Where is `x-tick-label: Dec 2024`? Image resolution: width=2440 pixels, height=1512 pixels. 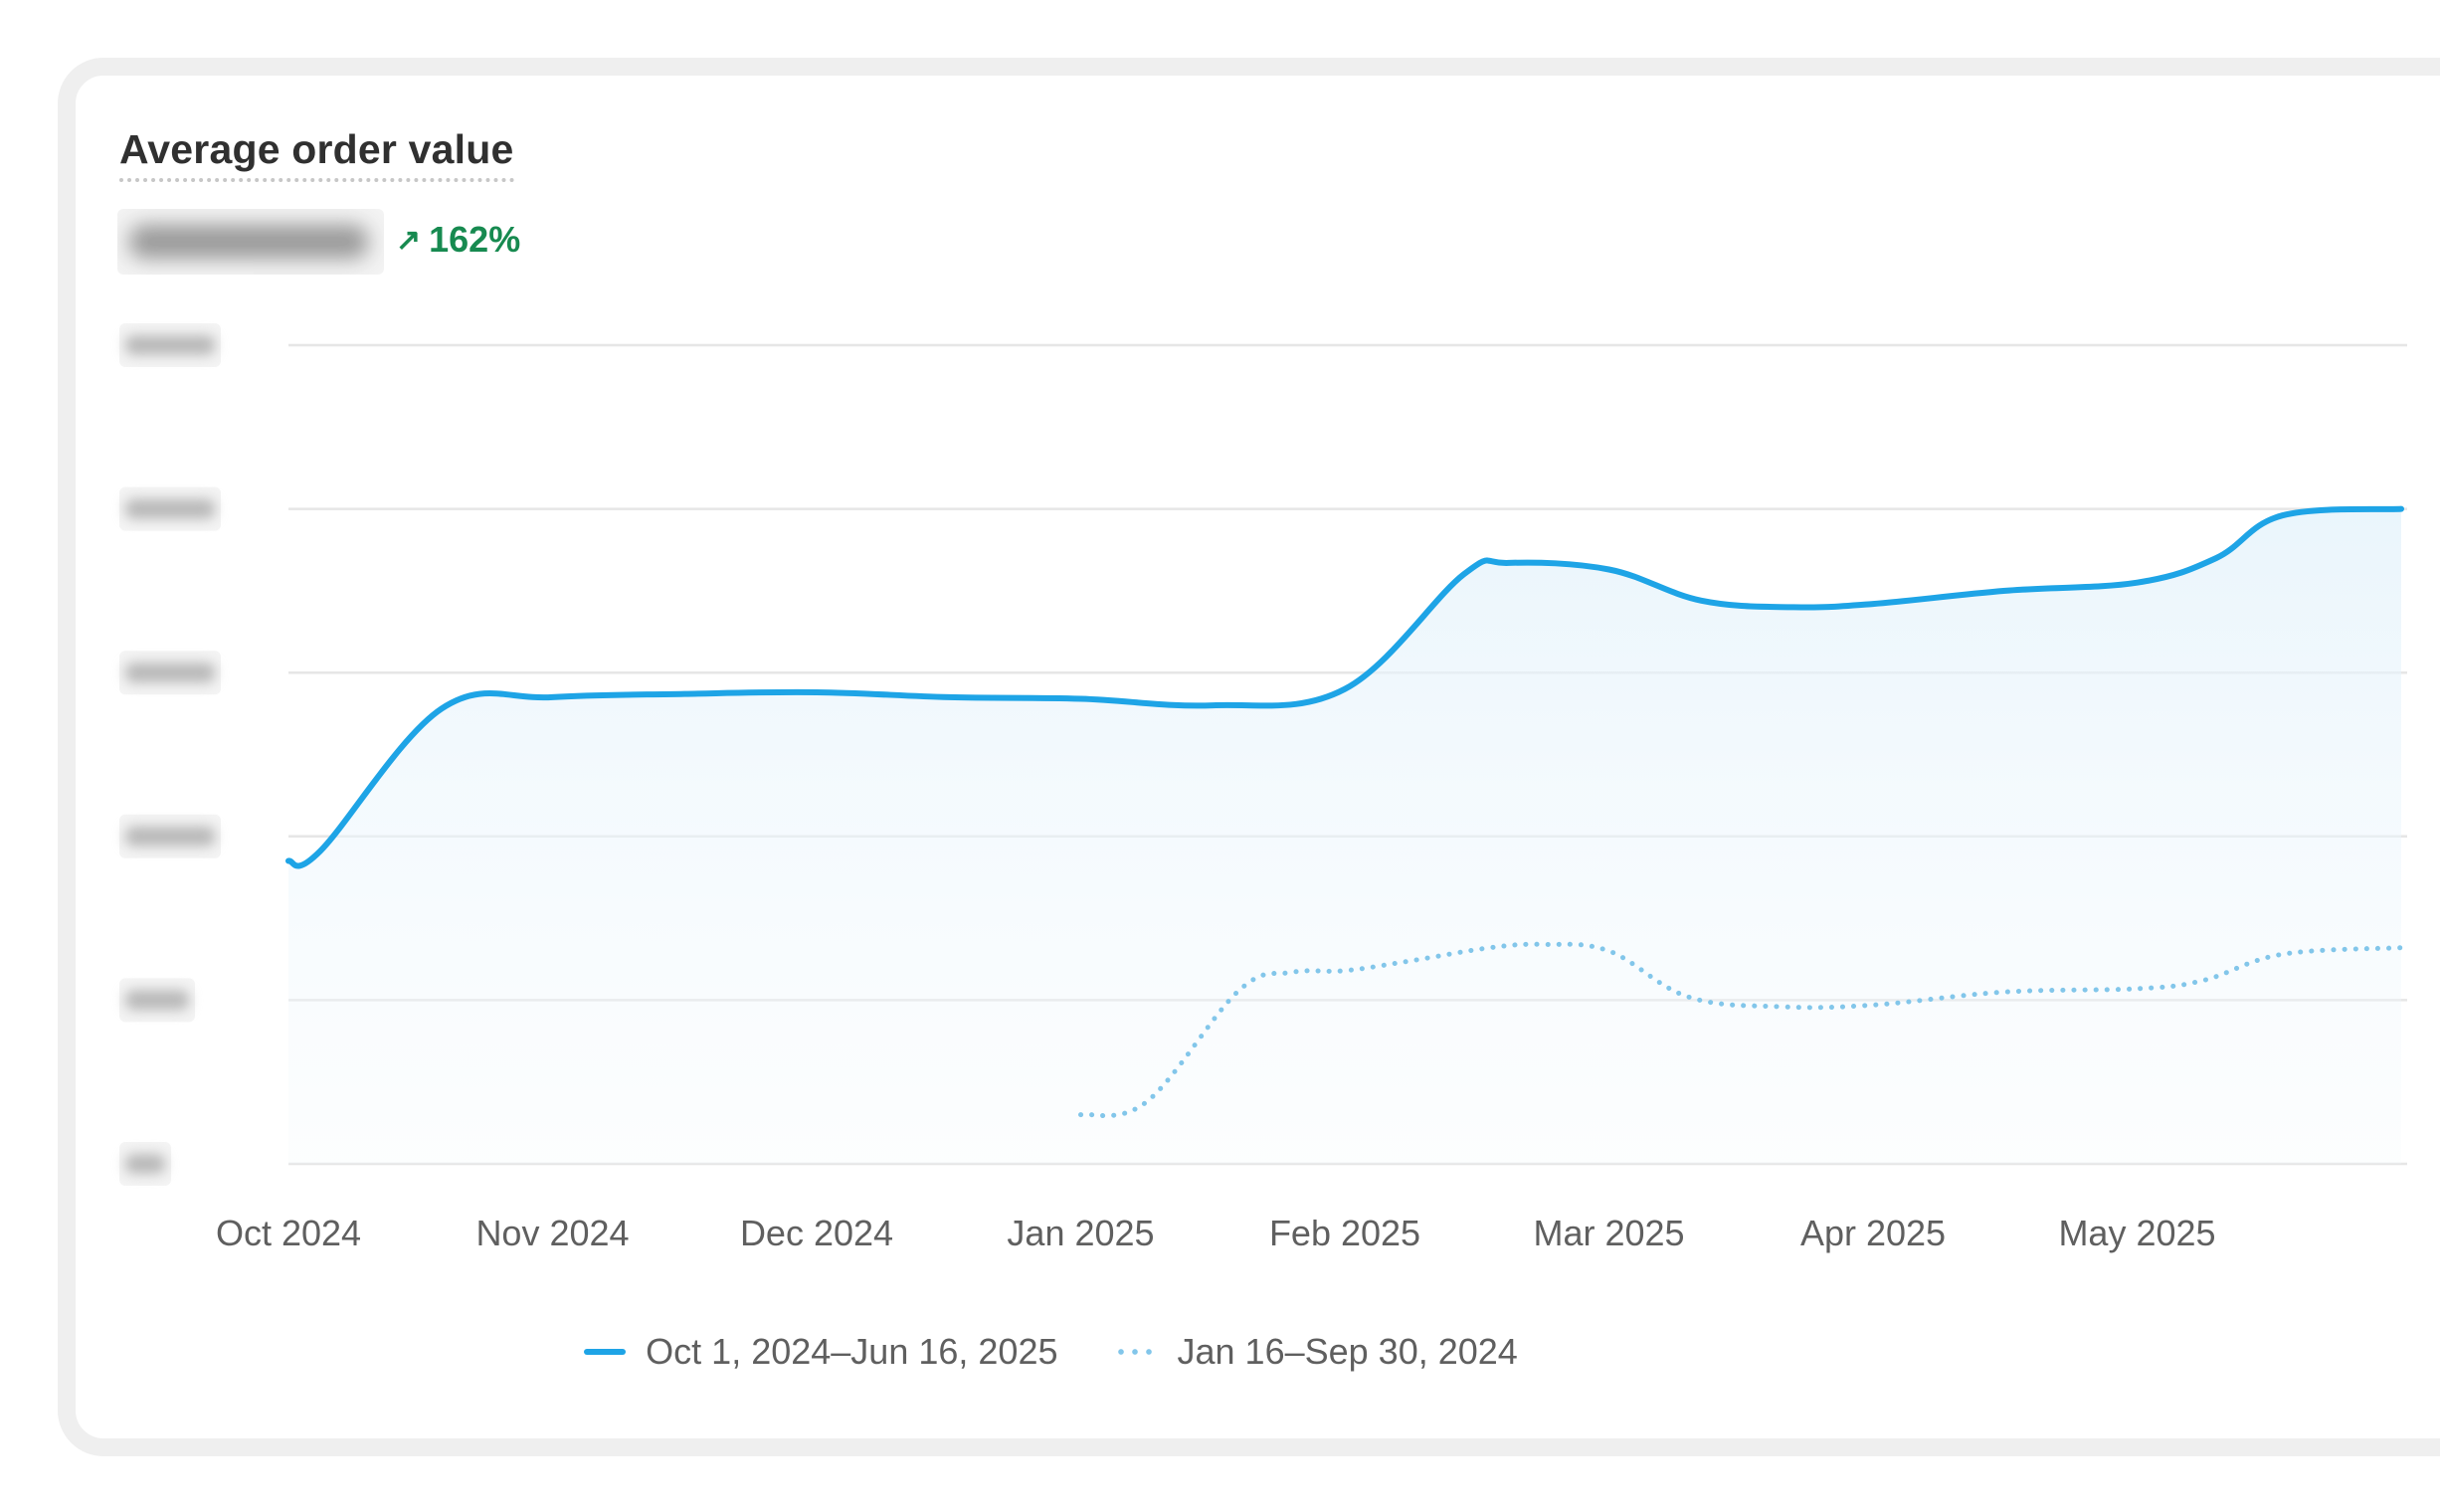 x-tick-label: Dec 2024 is located at coordinates (816, 1233).